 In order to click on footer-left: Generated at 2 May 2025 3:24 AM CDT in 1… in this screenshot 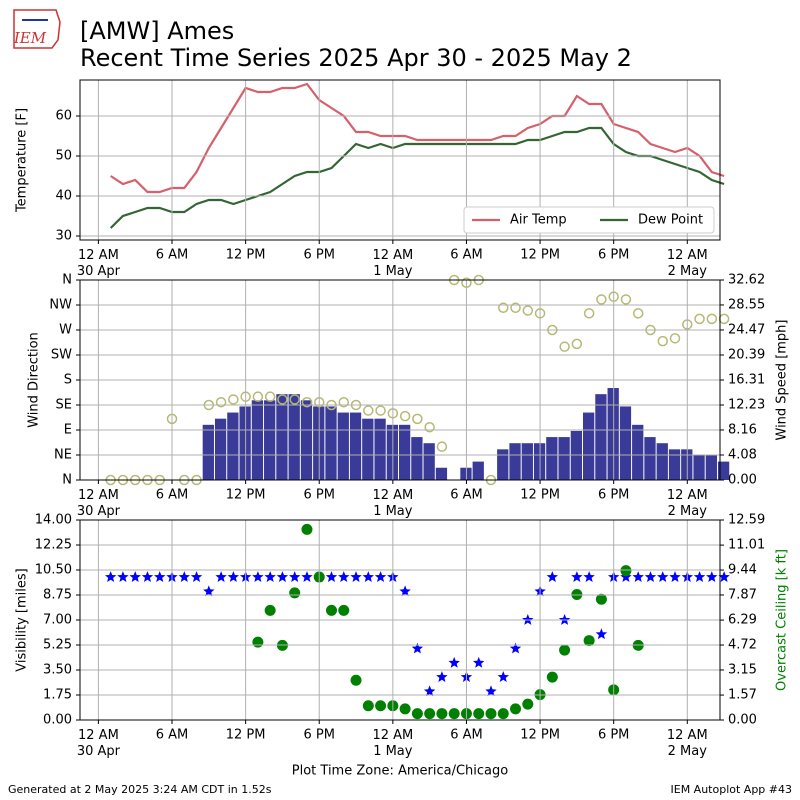, I will do `click(140, 789)`.